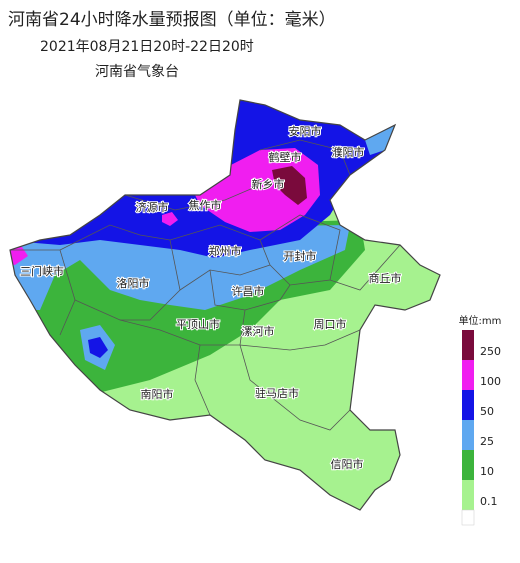  What do you see at coordinates (133, 283) in the screenshot?
I see `city-label: 洛阳市` at bounding box center [133, 283].